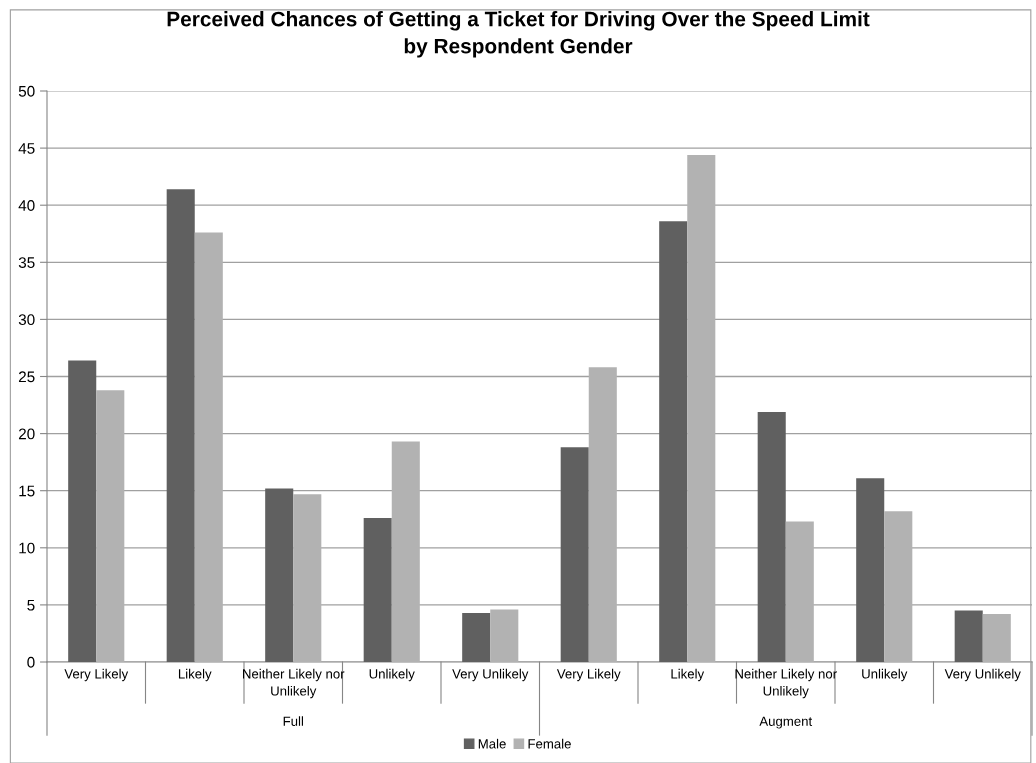  I want to click on legend-label: Female, so click(549, 743).